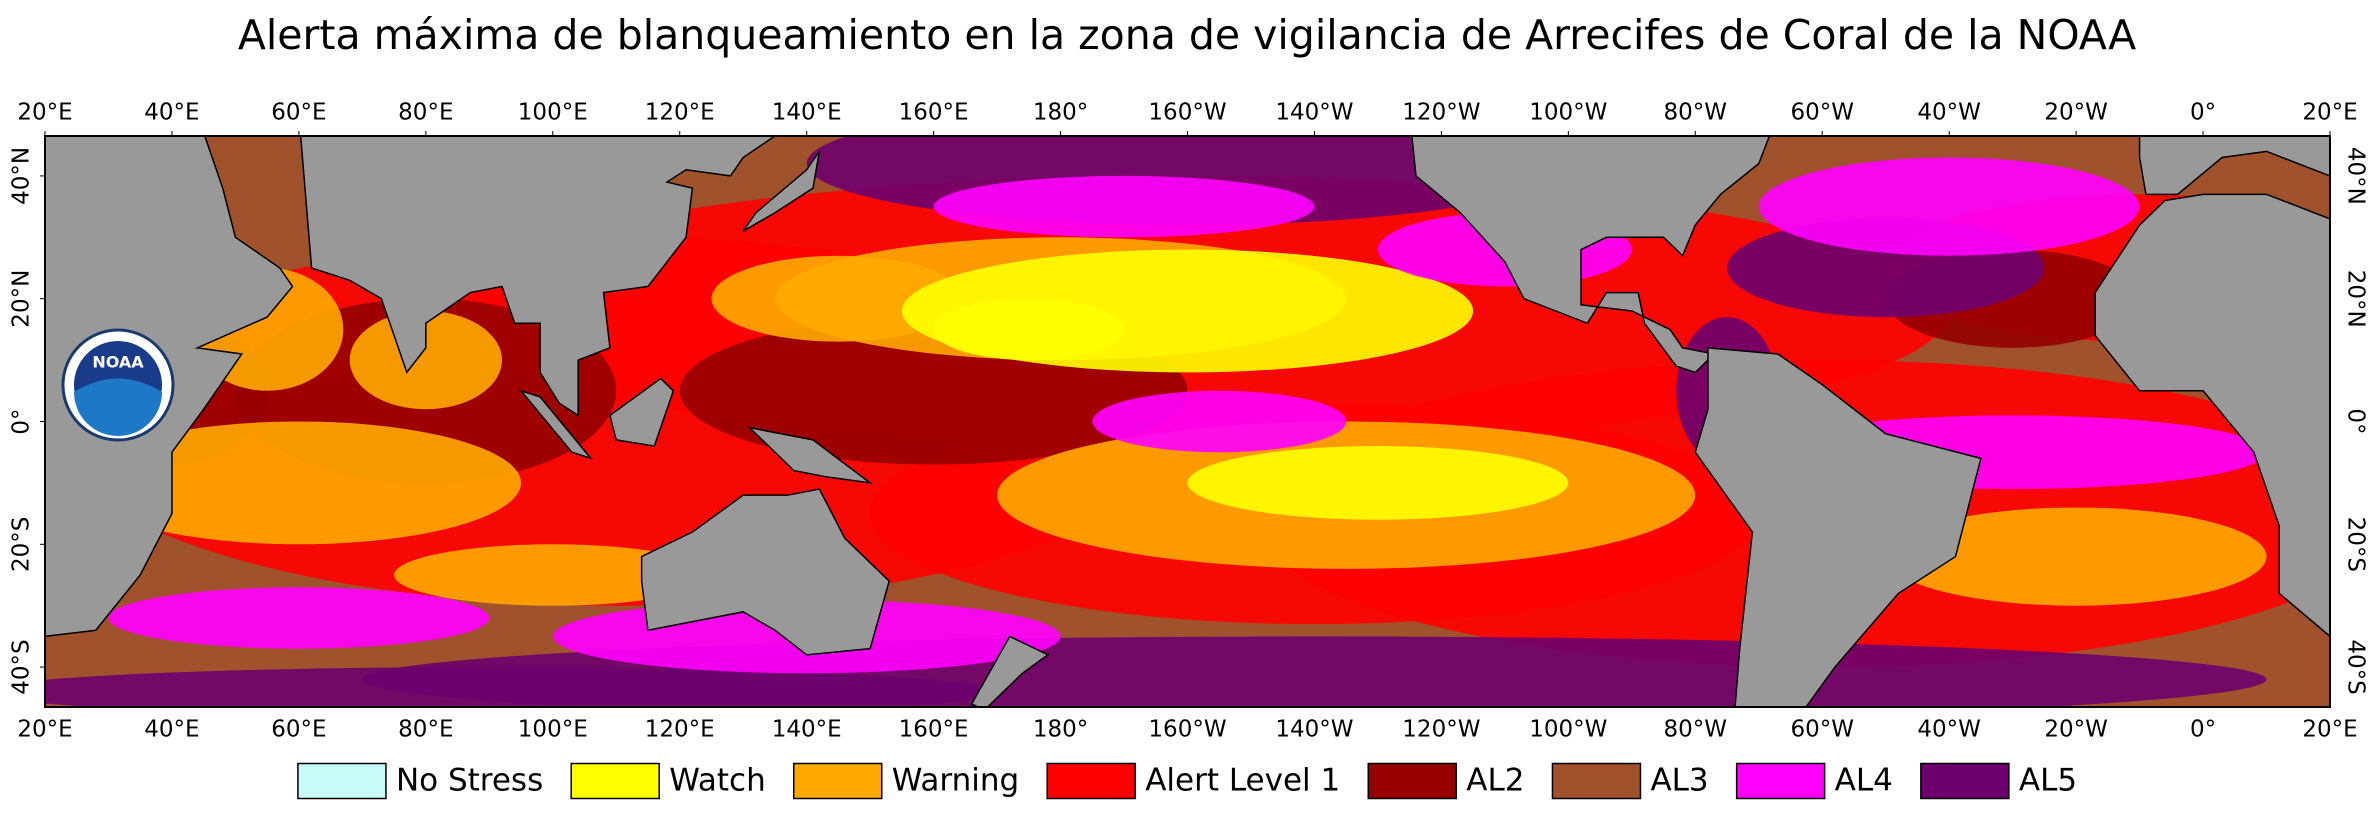 The image size is (2375, 821). I want to click on lon-tick-label-top: 120°E, so click(680, 113).